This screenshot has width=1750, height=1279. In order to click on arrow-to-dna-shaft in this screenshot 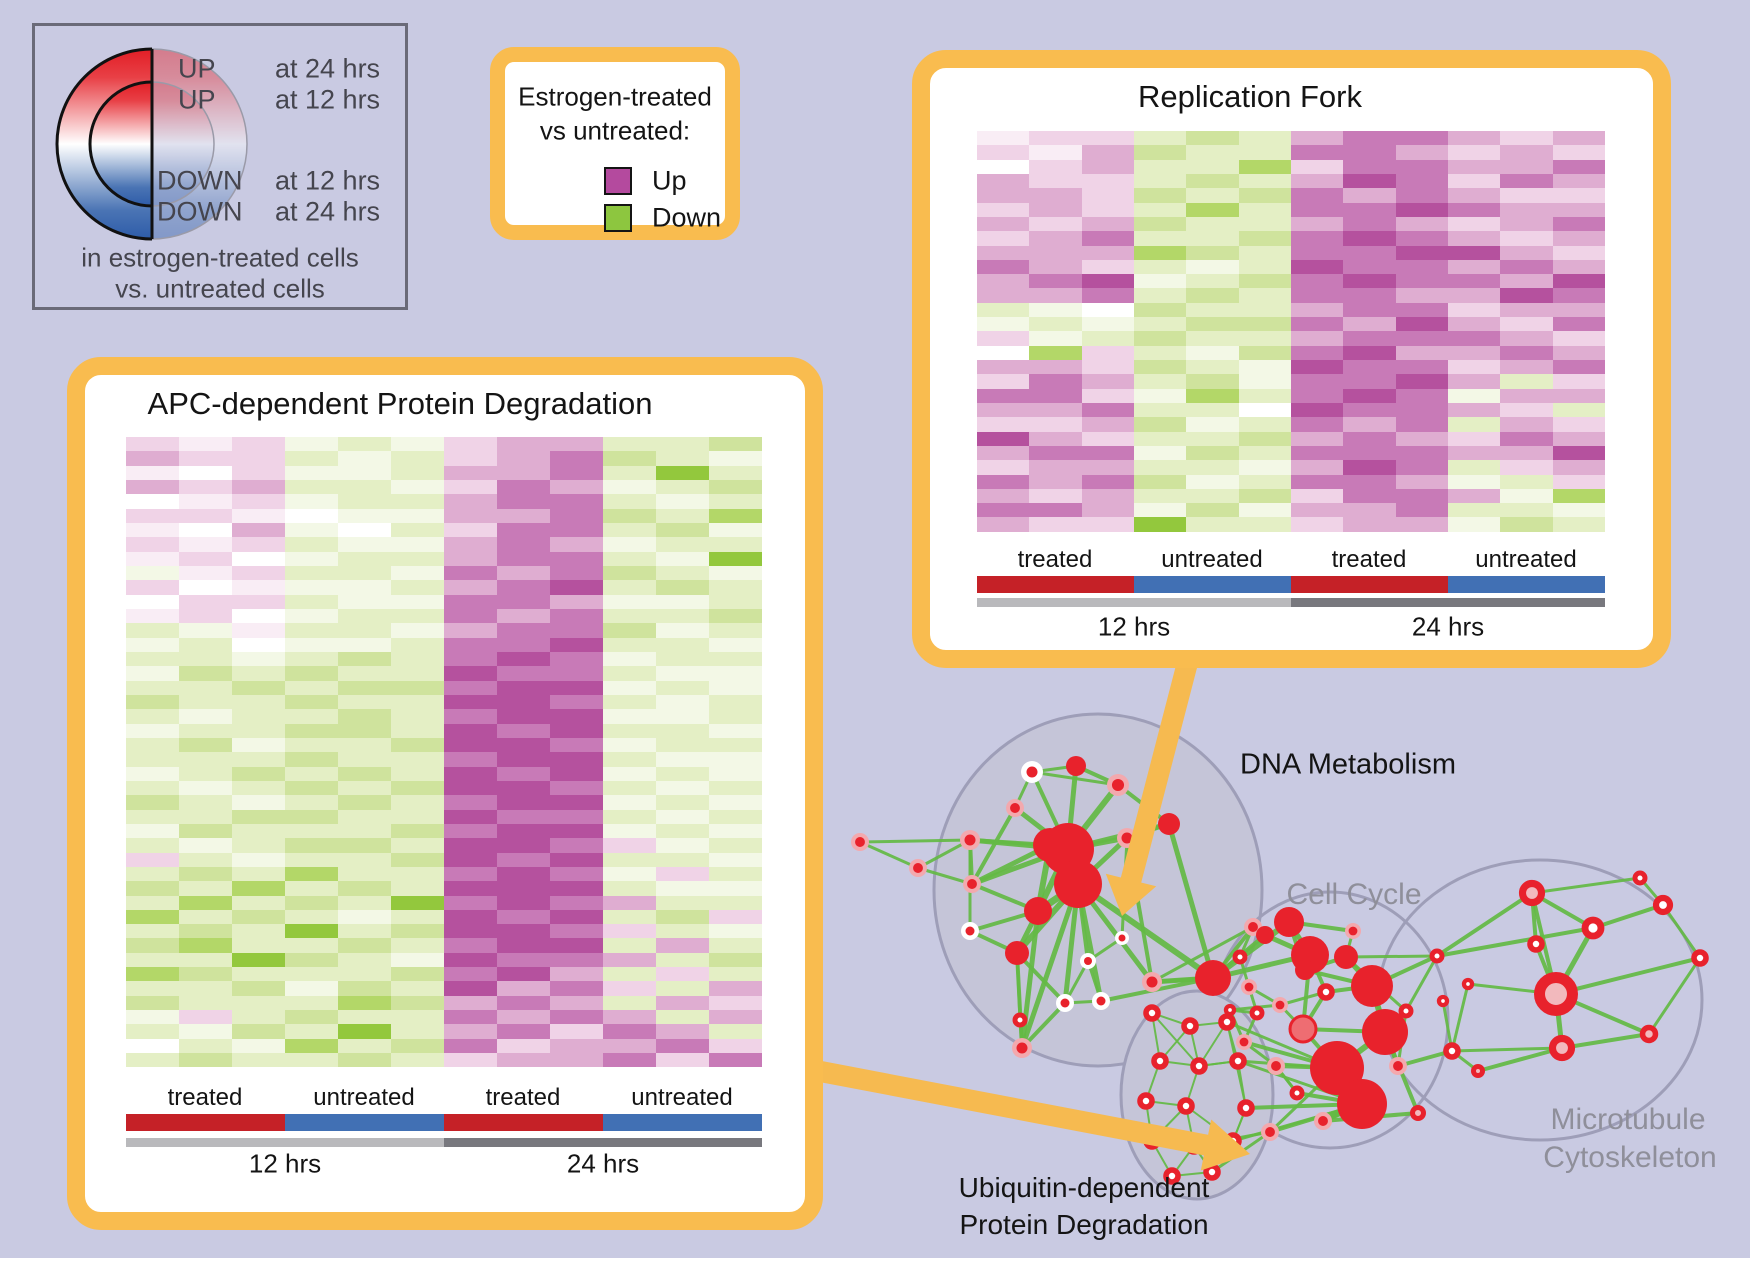, I will do `click(1163, 757)`.